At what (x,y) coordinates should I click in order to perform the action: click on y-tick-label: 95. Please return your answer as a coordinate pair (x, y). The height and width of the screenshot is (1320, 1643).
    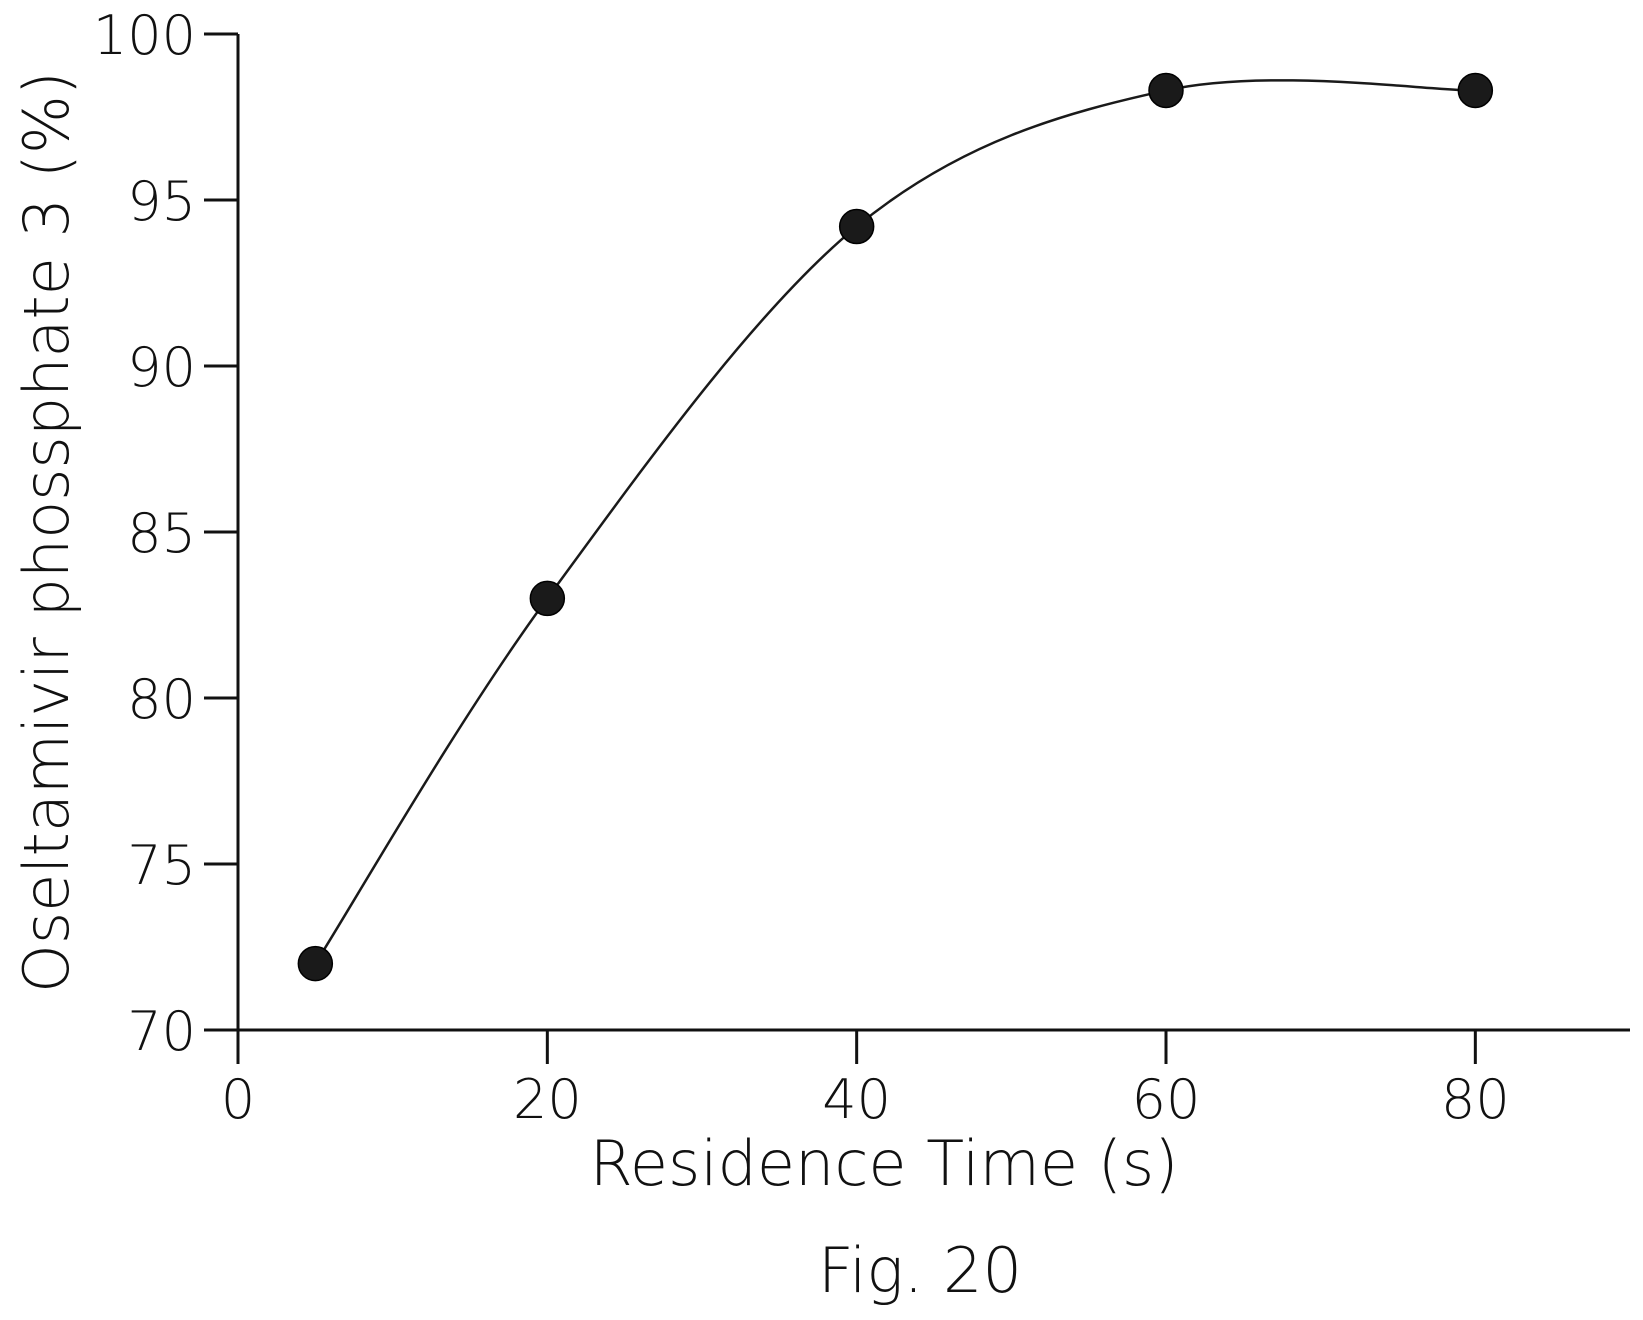
    Looking at the image, I should click on (161, 201).